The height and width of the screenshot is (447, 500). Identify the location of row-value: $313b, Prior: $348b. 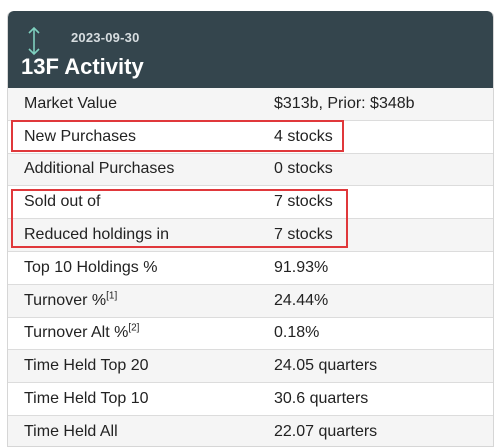
(344, 103).